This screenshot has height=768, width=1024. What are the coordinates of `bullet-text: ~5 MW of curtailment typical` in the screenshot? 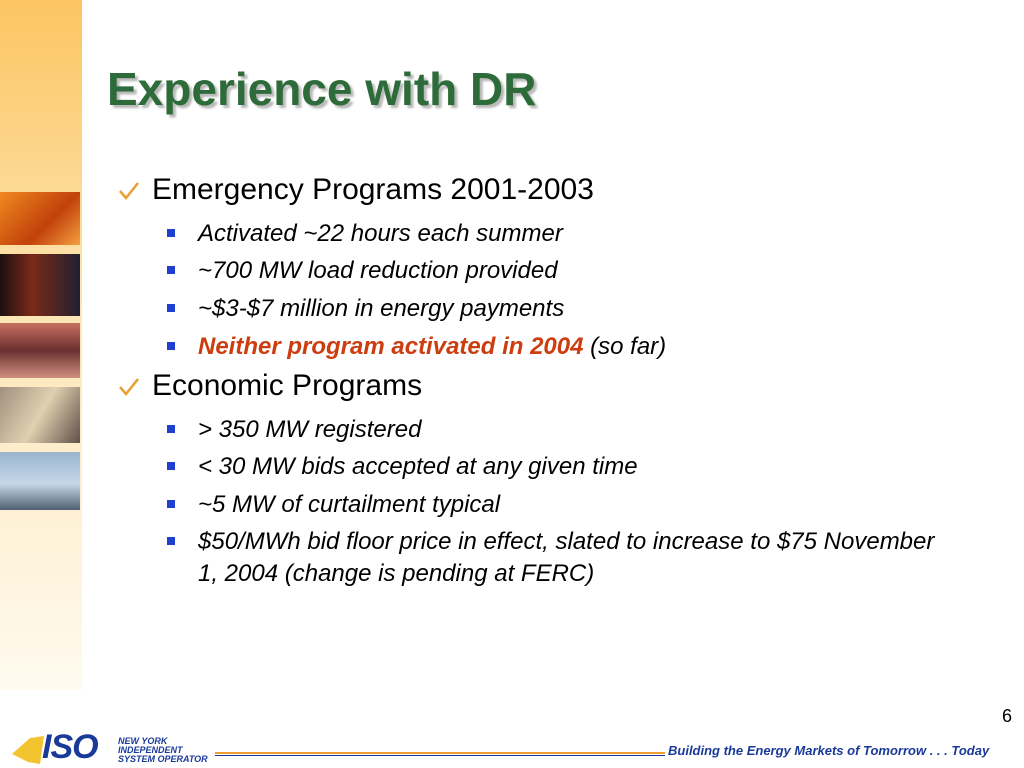 It's located at (349, 504).